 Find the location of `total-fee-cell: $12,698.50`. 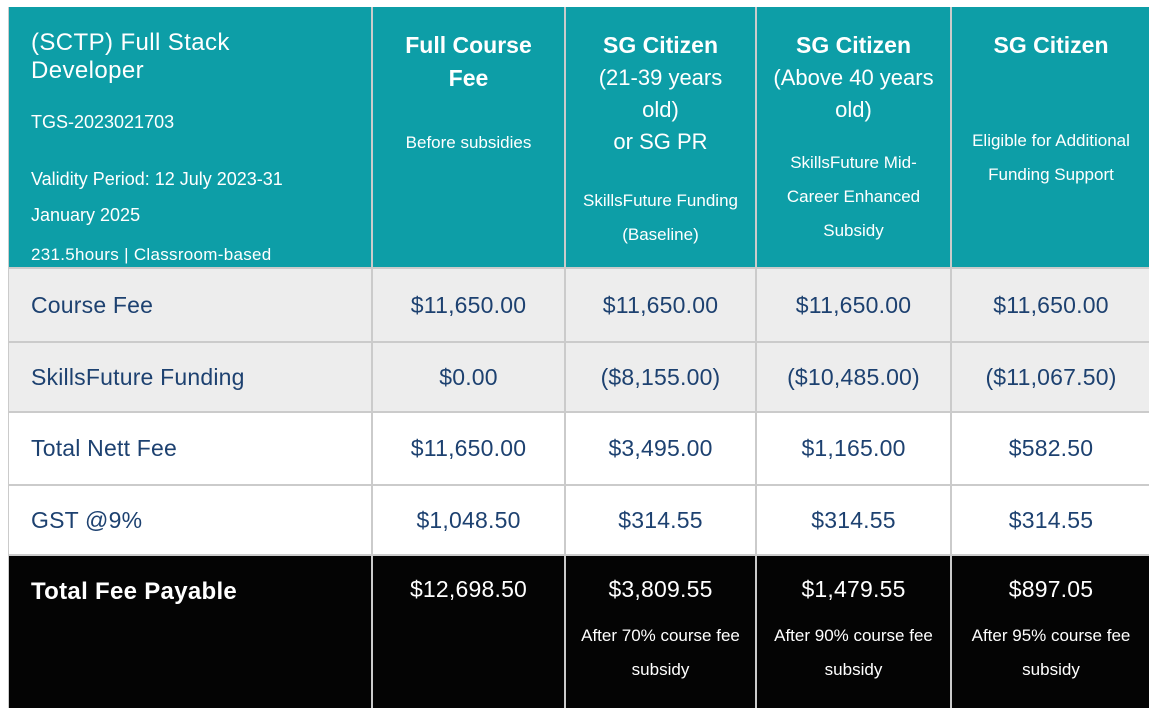

total-fee-cell: $12,698.50 is located at coordinates (468, 632).